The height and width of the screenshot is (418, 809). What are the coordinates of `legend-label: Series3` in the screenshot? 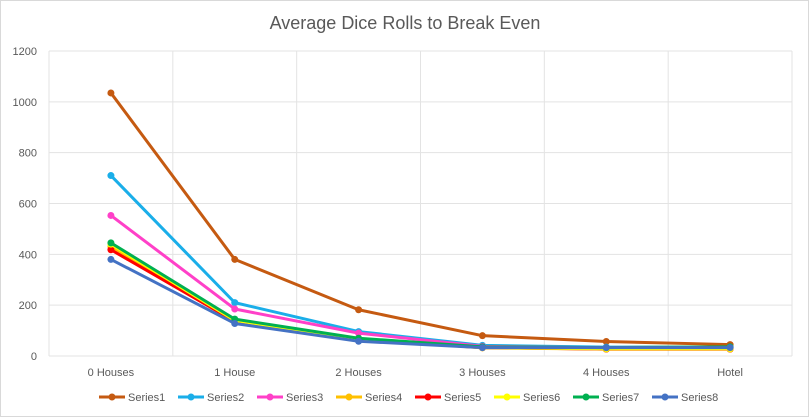 It's located at (304, 398).